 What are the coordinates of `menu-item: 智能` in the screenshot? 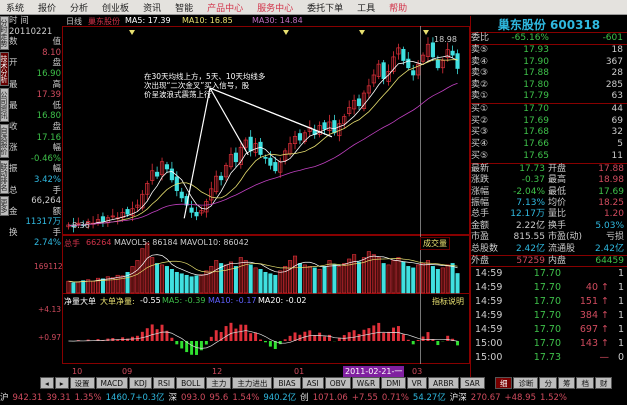 It's located at (184, 8).